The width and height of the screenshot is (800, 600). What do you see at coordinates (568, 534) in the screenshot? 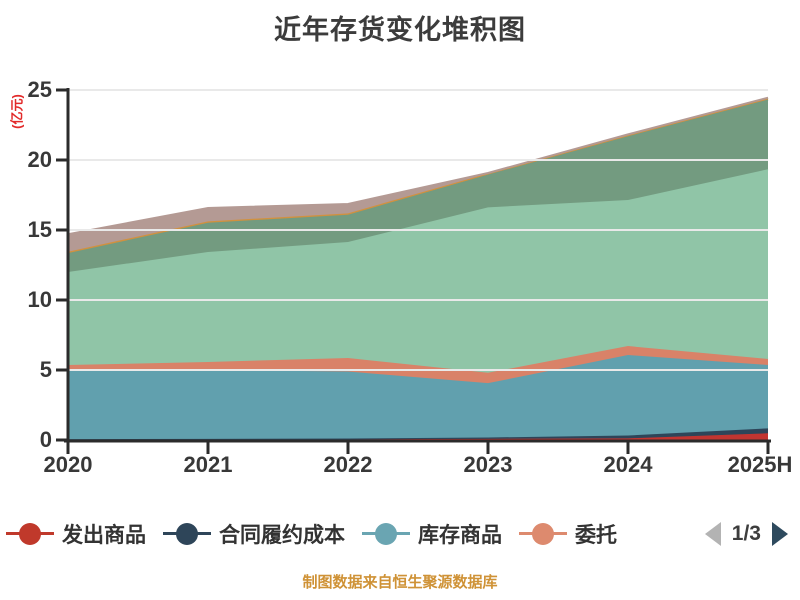
I see `legend-item-3: 委托` at bounding box center [568, 534].